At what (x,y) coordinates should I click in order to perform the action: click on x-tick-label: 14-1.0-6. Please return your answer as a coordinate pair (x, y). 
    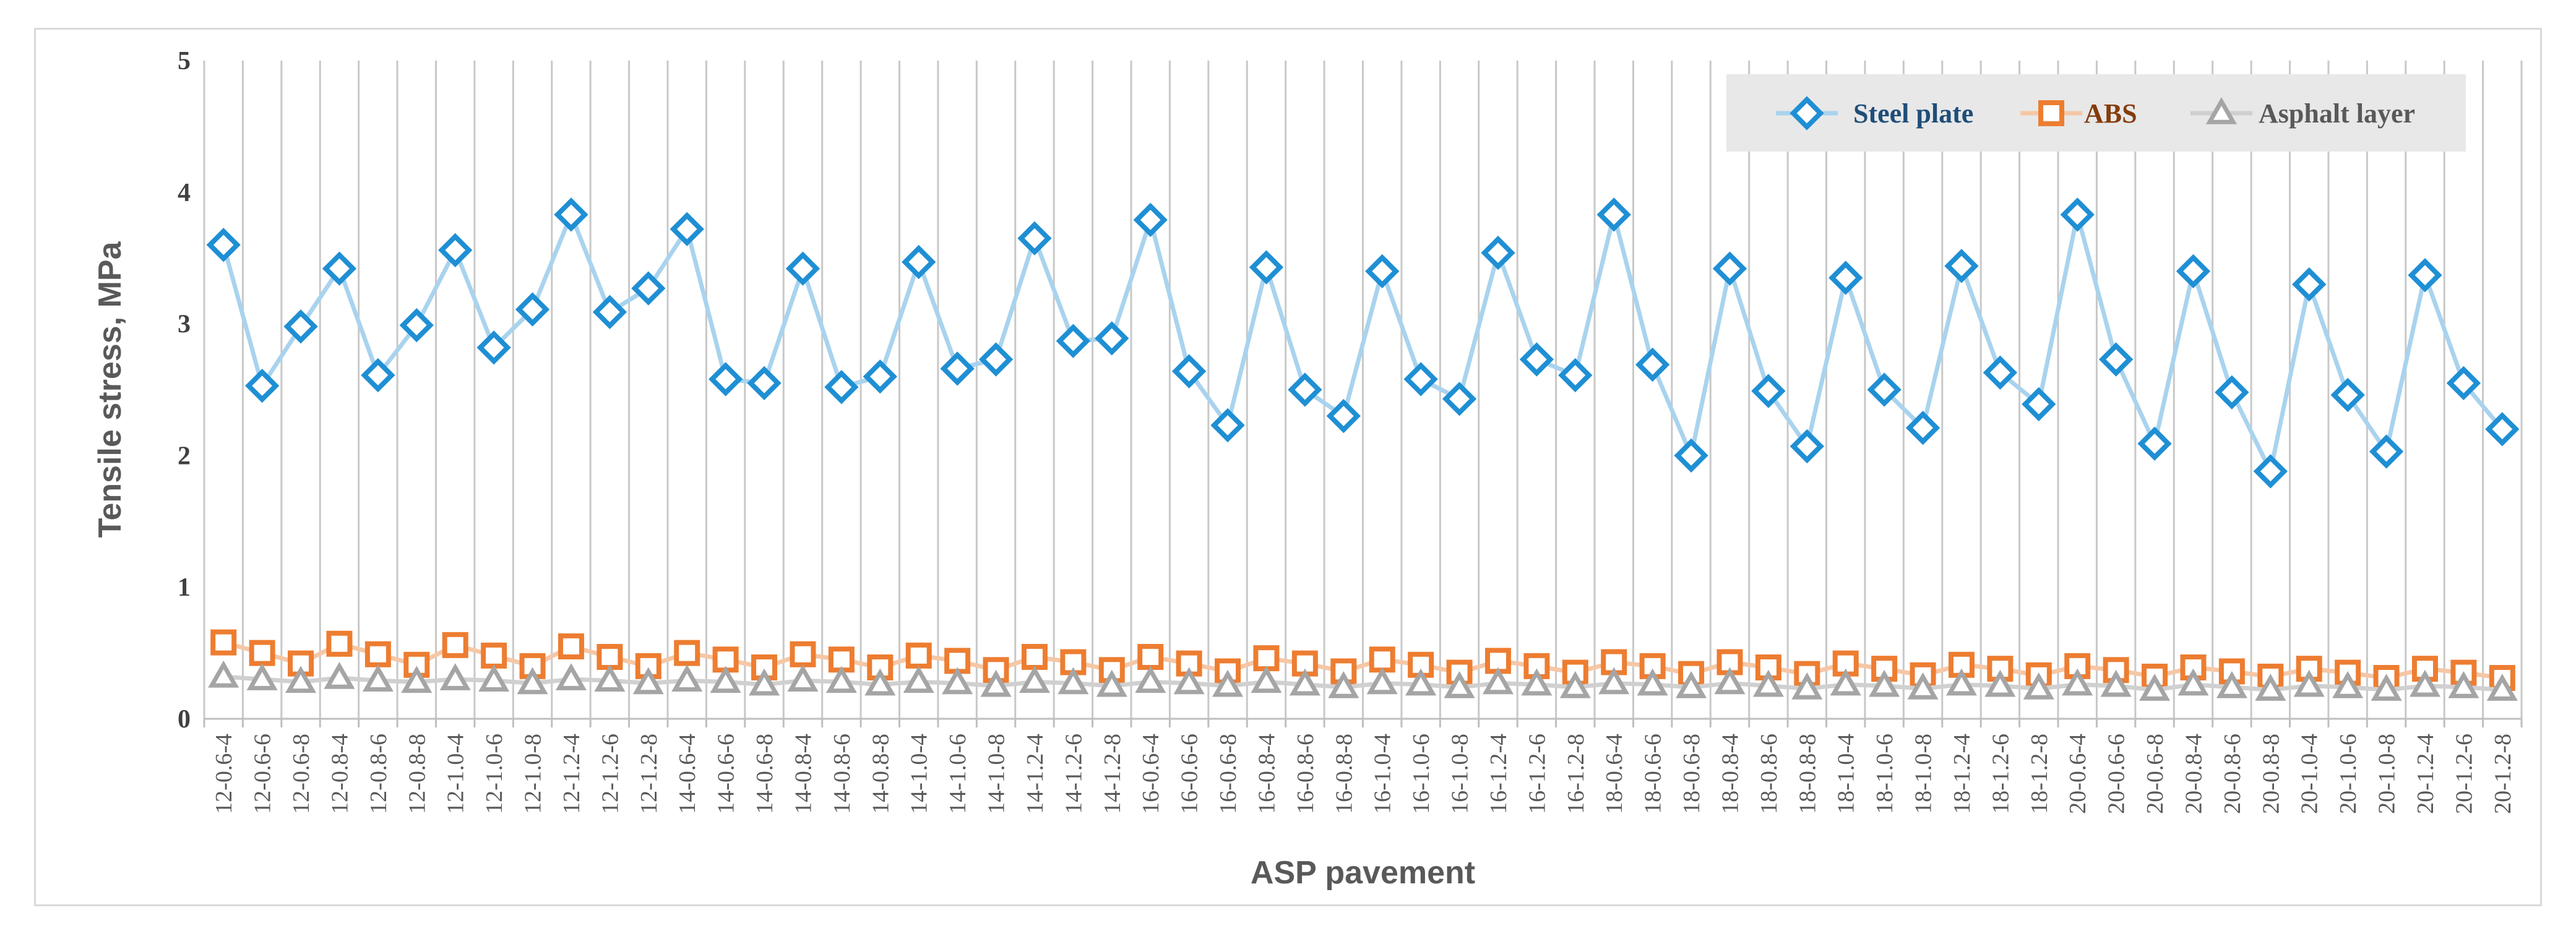
    Looking at the image, I should click on (958, 774).